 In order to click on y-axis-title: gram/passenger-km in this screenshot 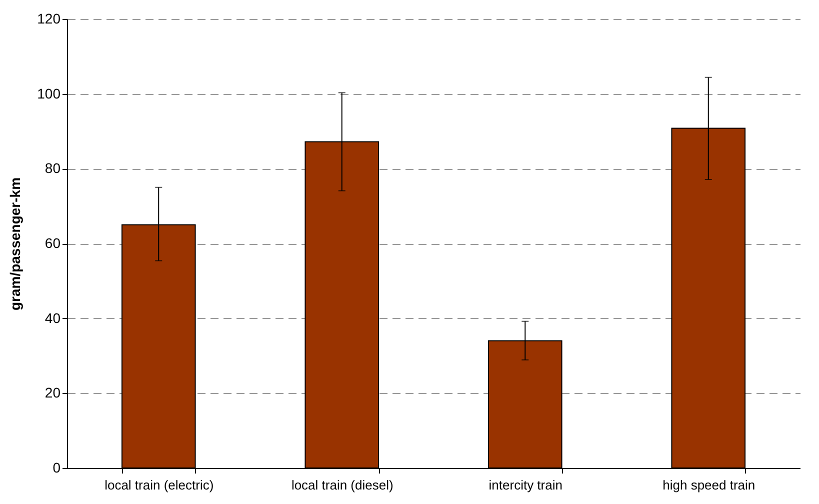, I will do `click(15, 244)`.